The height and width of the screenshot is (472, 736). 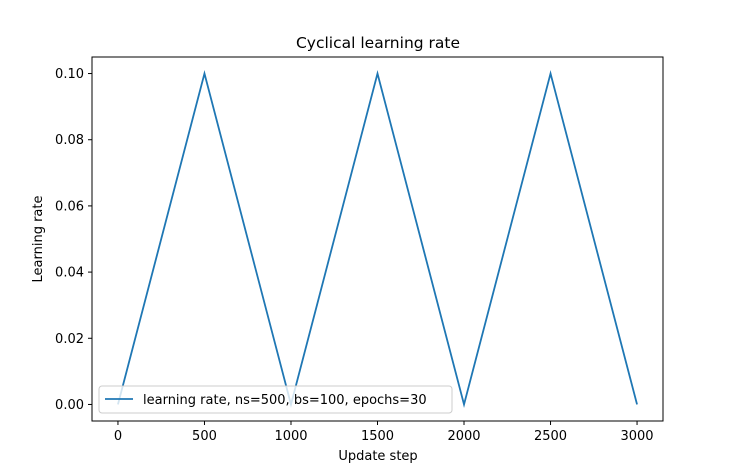 What do you see at coordinates (378, 43) in the screenshot?
I see `chart-title: Cyclical learning rate` at bounding box center [378, 43].